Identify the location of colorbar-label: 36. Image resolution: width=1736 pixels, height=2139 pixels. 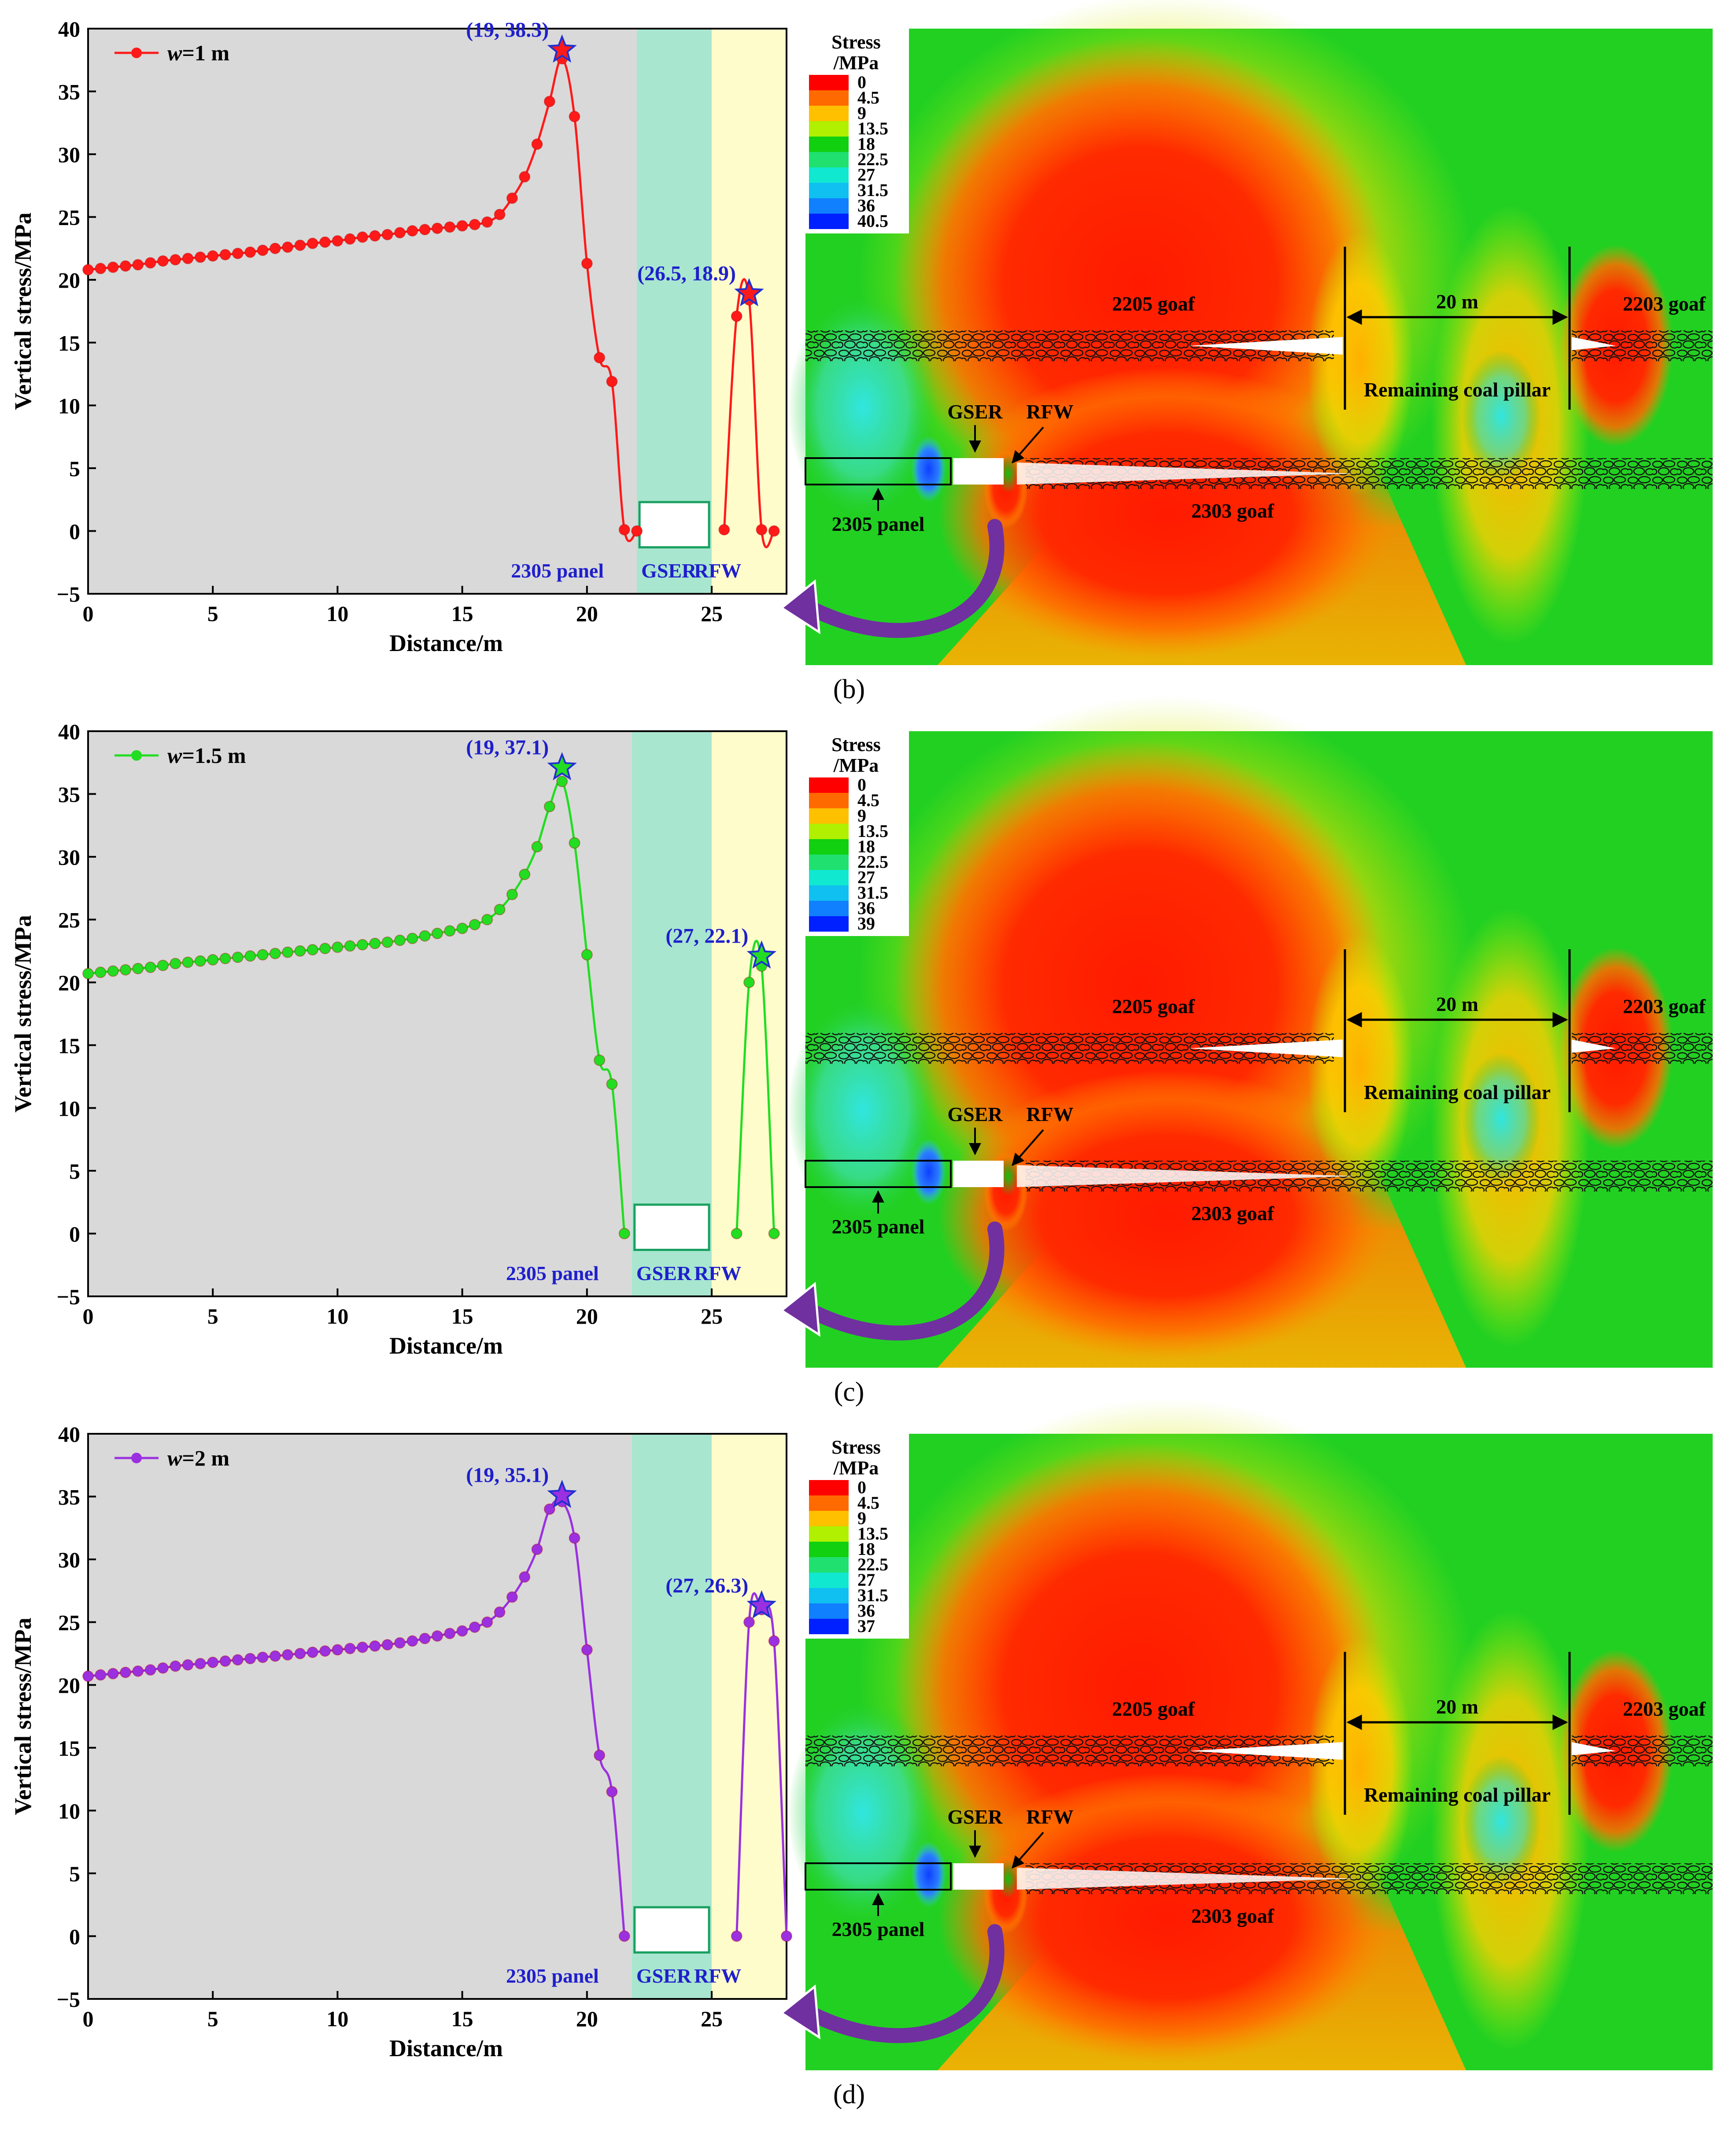
(866, 1611).